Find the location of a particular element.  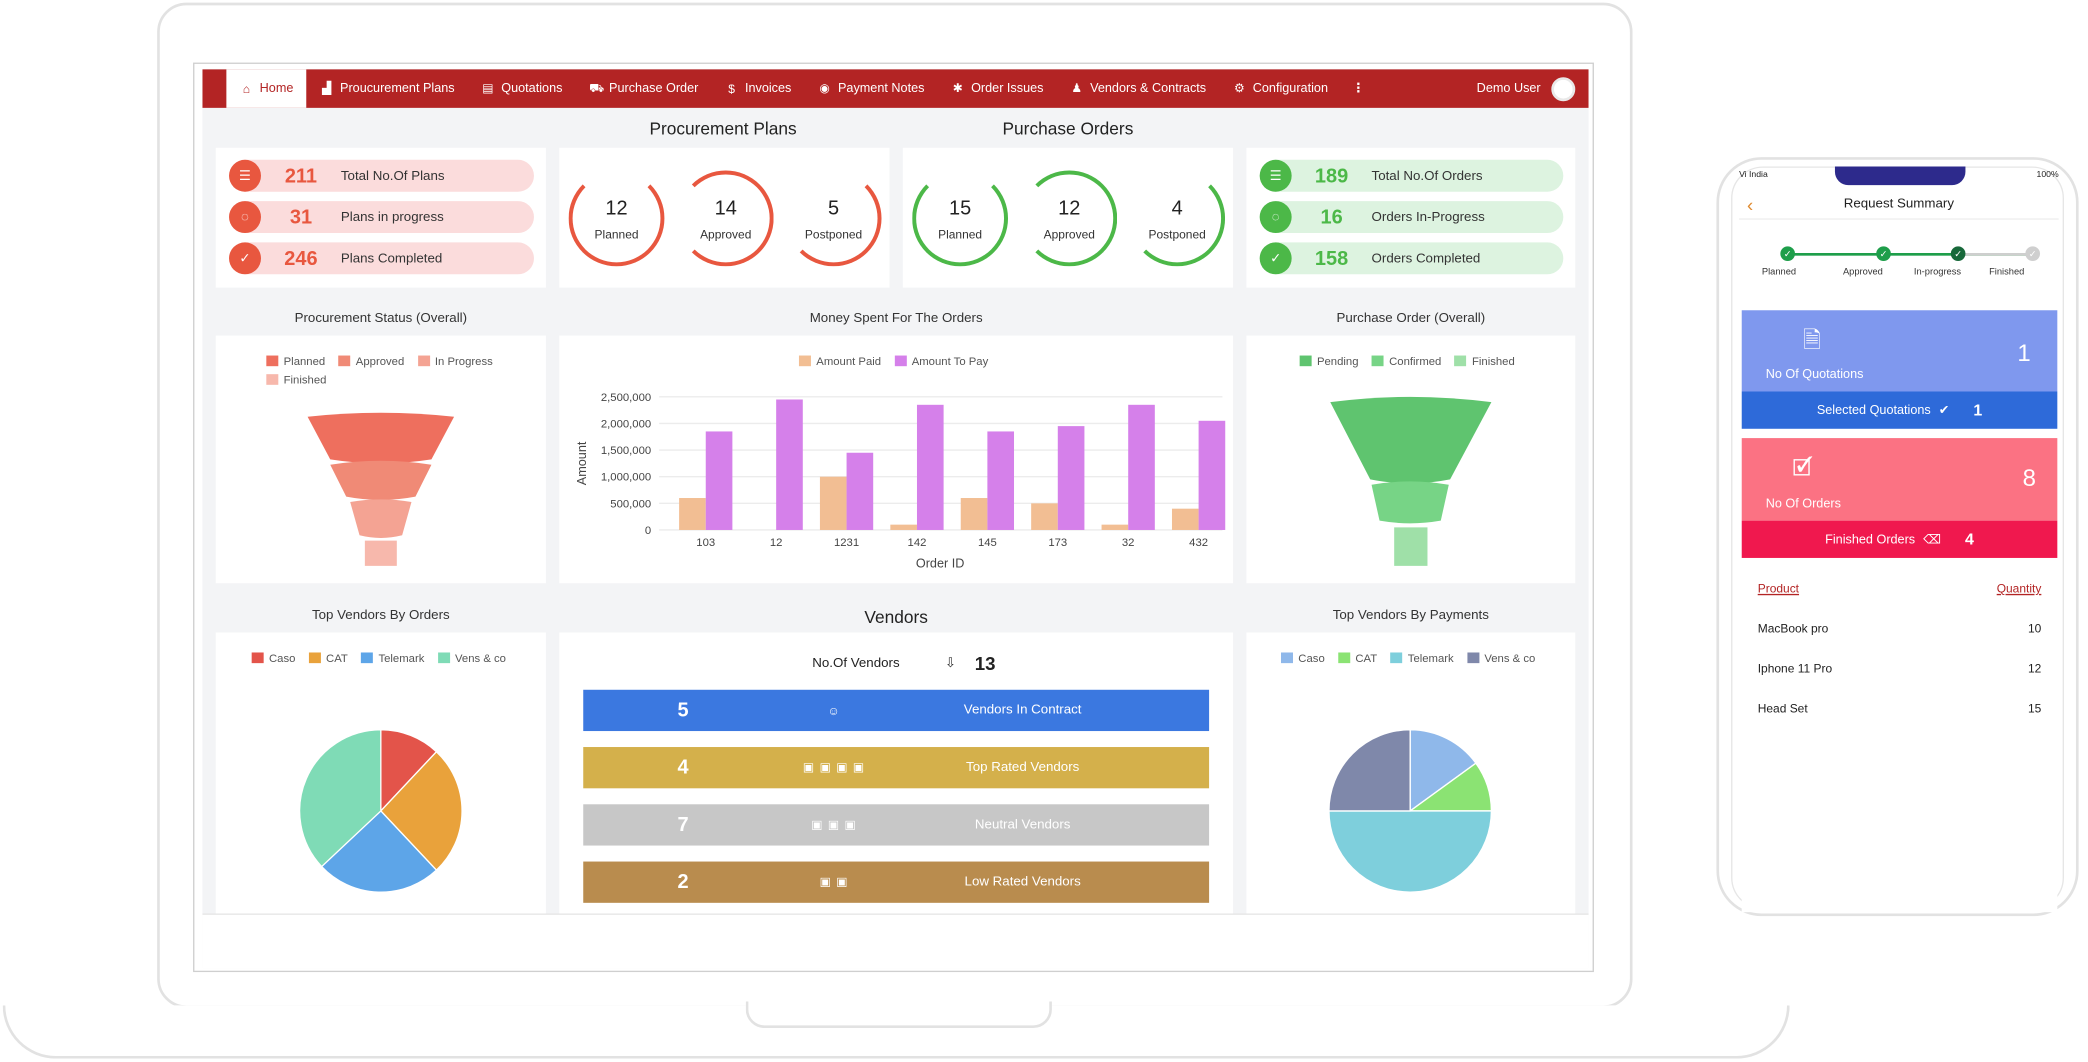

orders-card: 🗹 No Of Orders 8 is located at coordinates (1899, 479).